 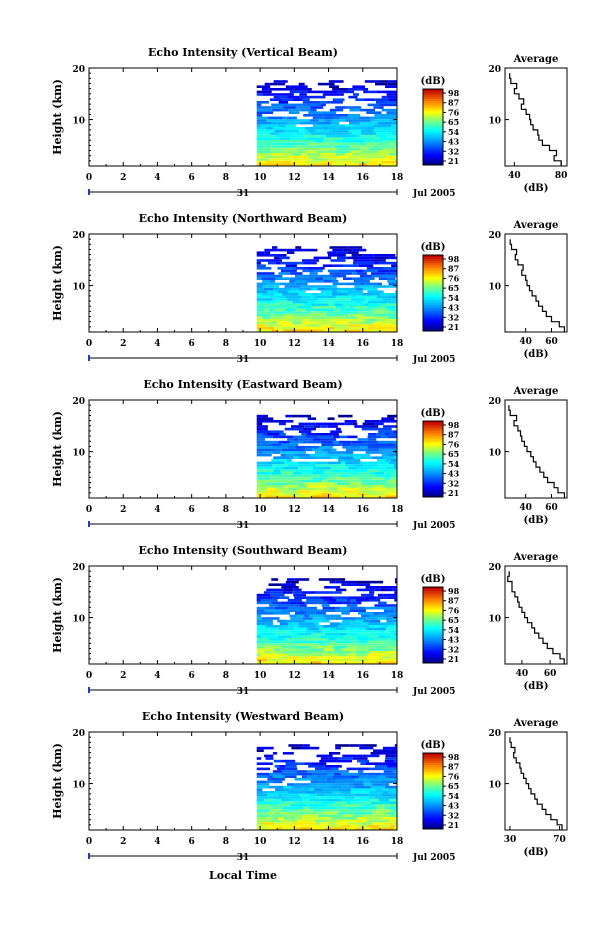 I want to click on profile-x-label: (dB), so click(x=536, y=520).